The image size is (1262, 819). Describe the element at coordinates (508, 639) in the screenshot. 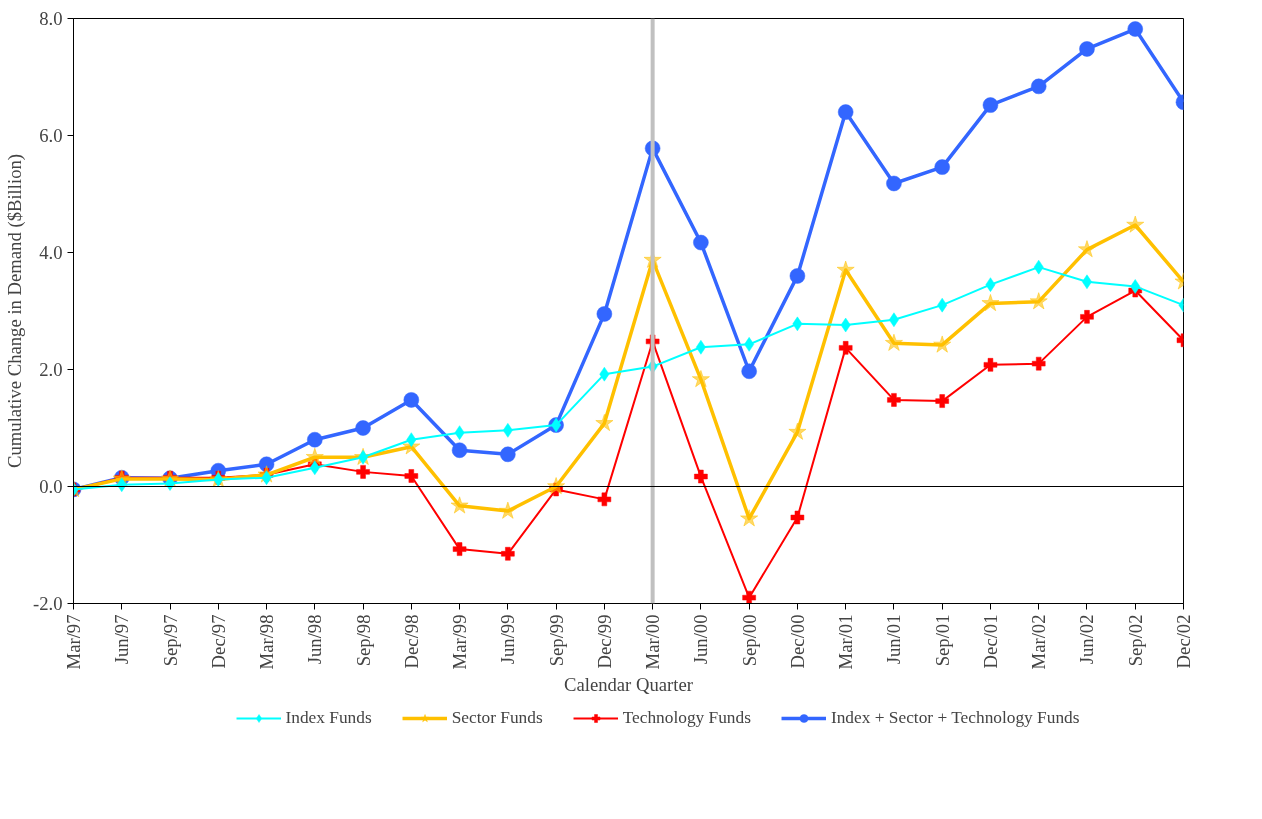

I see `x-tick-label: Jun/99` at that location.